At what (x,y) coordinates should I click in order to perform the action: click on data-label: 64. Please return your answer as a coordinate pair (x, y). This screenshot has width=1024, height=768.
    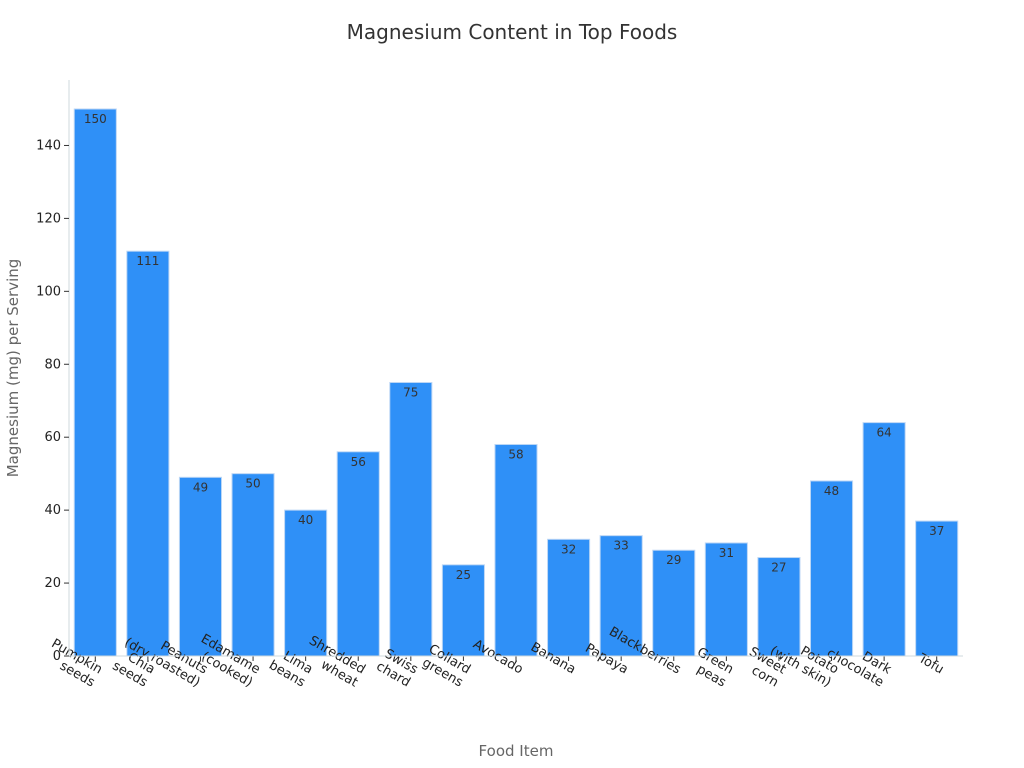
    Looking at the image, I should click on (883, 433).